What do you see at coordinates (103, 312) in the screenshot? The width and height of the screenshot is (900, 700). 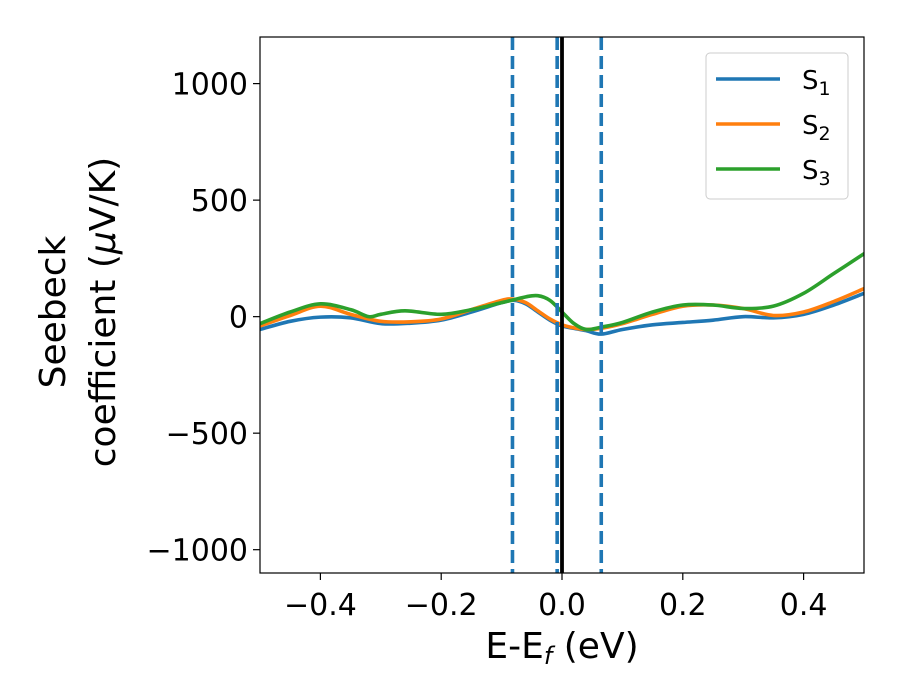 I see `y-axis-label-line2: coefficient (μV/K)` at bounding box center [103, 312].